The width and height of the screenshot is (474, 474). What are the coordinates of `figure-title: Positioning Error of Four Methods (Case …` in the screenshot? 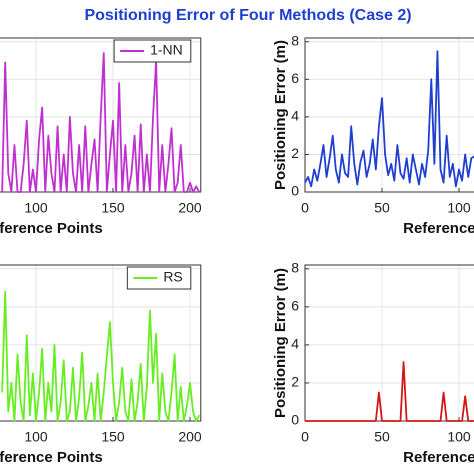 It's located at (247, 15).